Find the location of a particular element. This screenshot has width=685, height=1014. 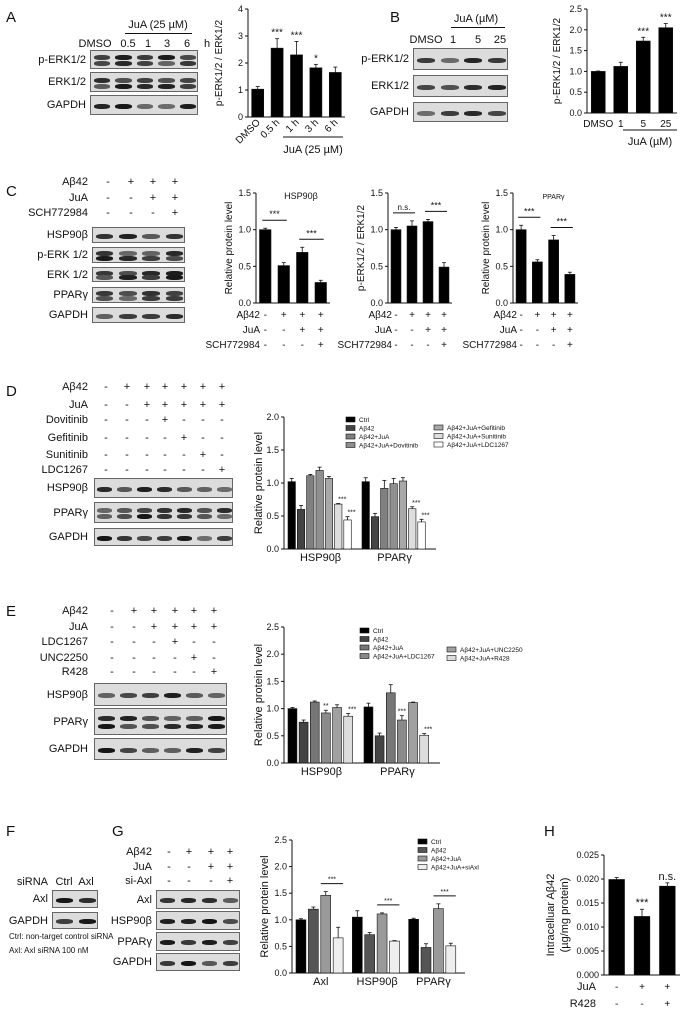

chart-e-y-axis-label: Relative protein level is located at coordinates (259, 695).